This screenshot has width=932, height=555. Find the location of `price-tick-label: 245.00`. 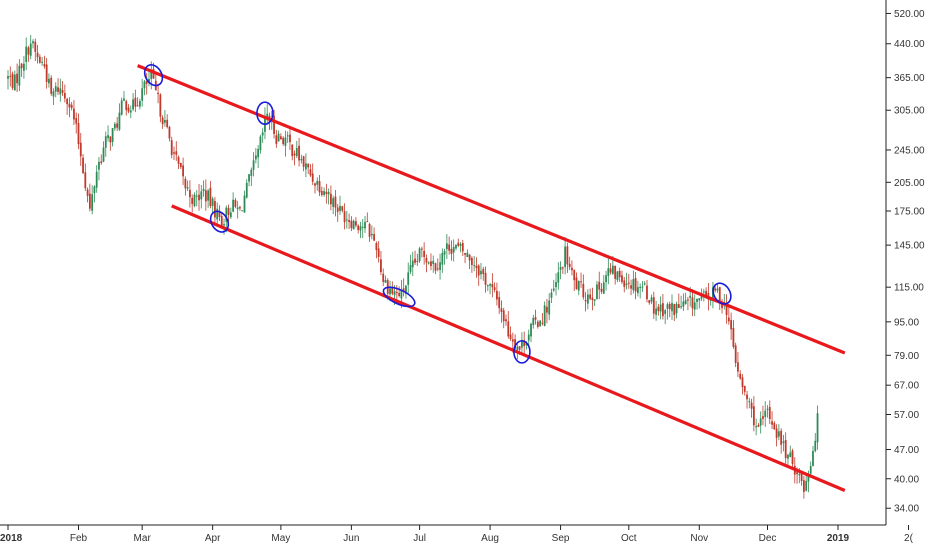

price-tick-label: 245.00 is located at coordinates (909, 150).